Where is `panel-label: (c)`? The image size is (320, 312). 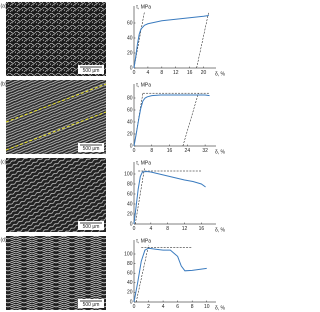 panel-label: (c) is located at coordinates (4, 162).